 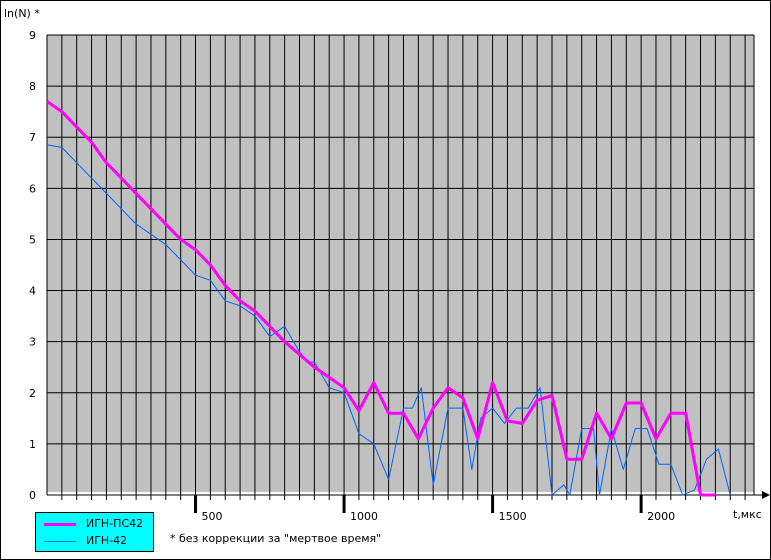 What do you see at coordinates (212, 516) in the screenshot?
I see `x-tick-label: 500` at bounding box center [212, 516].